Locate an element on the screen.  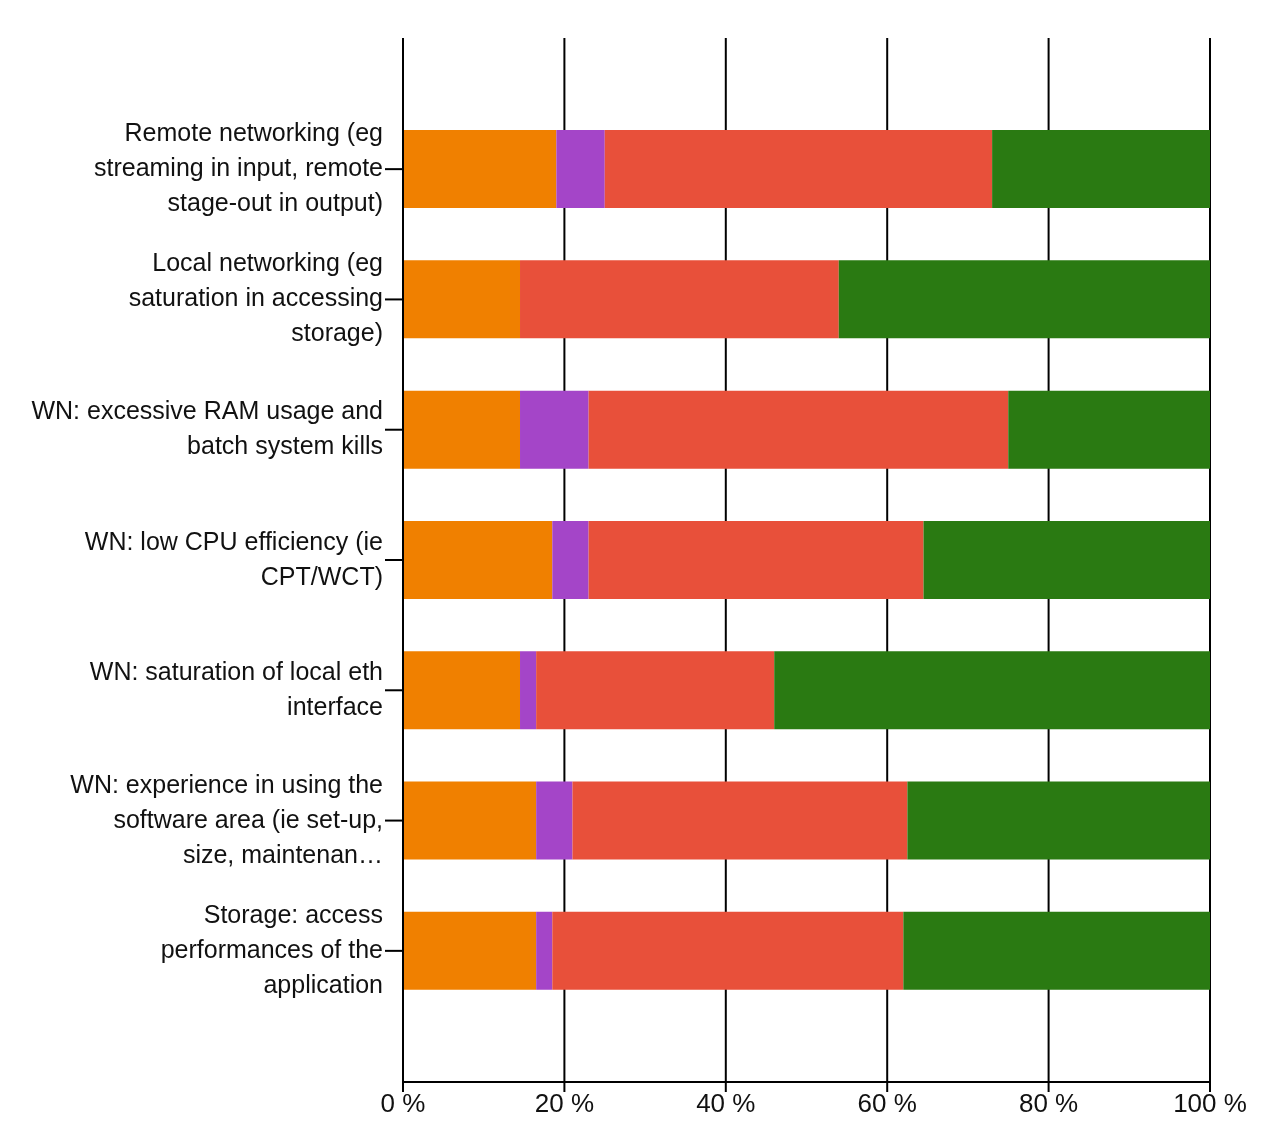
x-tick-label: 20 % is located at coordinates (564, 1103).